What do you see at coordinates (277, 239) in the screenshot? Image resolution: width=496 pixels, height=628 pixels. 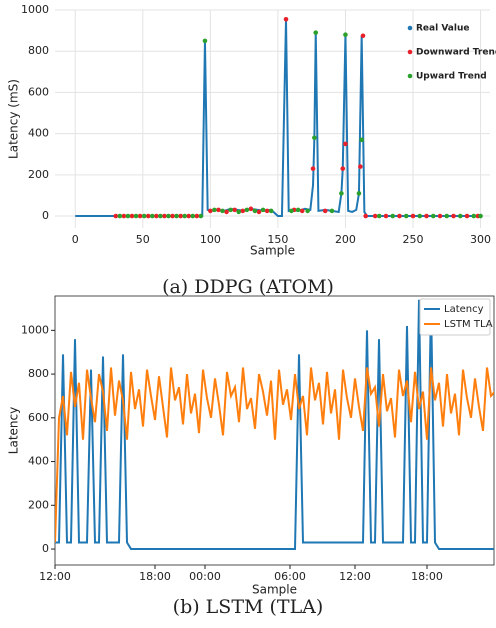 I see `x-tick-label: 150` at bounding box center [277, 239].